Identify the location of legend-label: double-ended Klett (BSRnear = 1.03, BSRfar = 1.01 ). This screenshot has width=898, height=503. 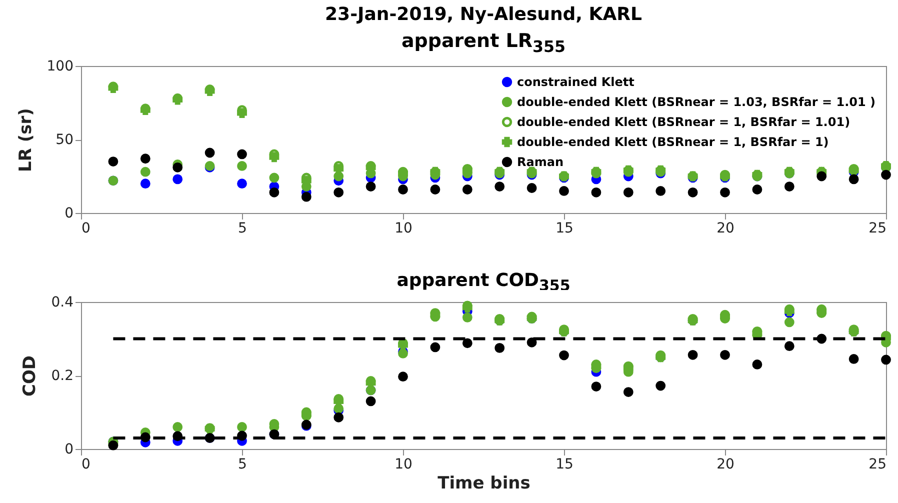
(696, 102).